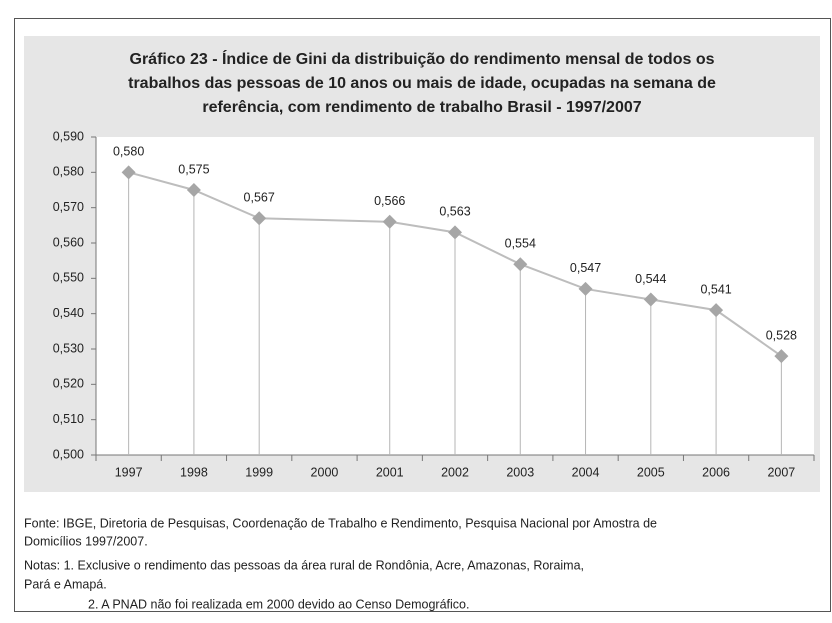 This screenshot has width=832, height=623. What do you see at coordinates (68, 207) in the screenshot?
I see `y-tick-label: 0,570` at bounding box center [68, 207].